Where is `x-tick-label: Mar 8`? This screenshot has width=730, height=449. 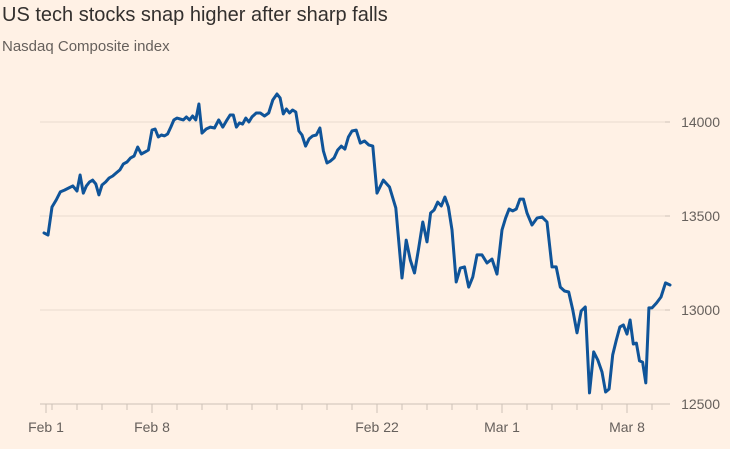
x-tick-label: Mar 8 is located at coordinates (627, 427).